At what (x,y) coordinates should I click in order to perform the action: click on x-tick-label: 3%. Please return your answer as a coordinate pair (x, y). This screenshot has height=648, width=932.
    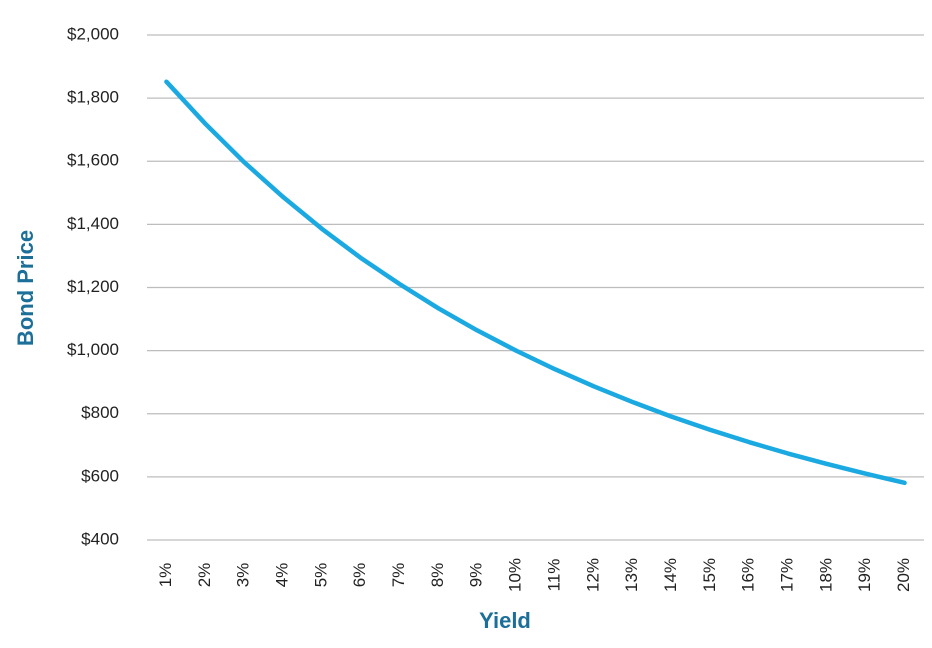
    Looking at the image, I should click on (243, 575).